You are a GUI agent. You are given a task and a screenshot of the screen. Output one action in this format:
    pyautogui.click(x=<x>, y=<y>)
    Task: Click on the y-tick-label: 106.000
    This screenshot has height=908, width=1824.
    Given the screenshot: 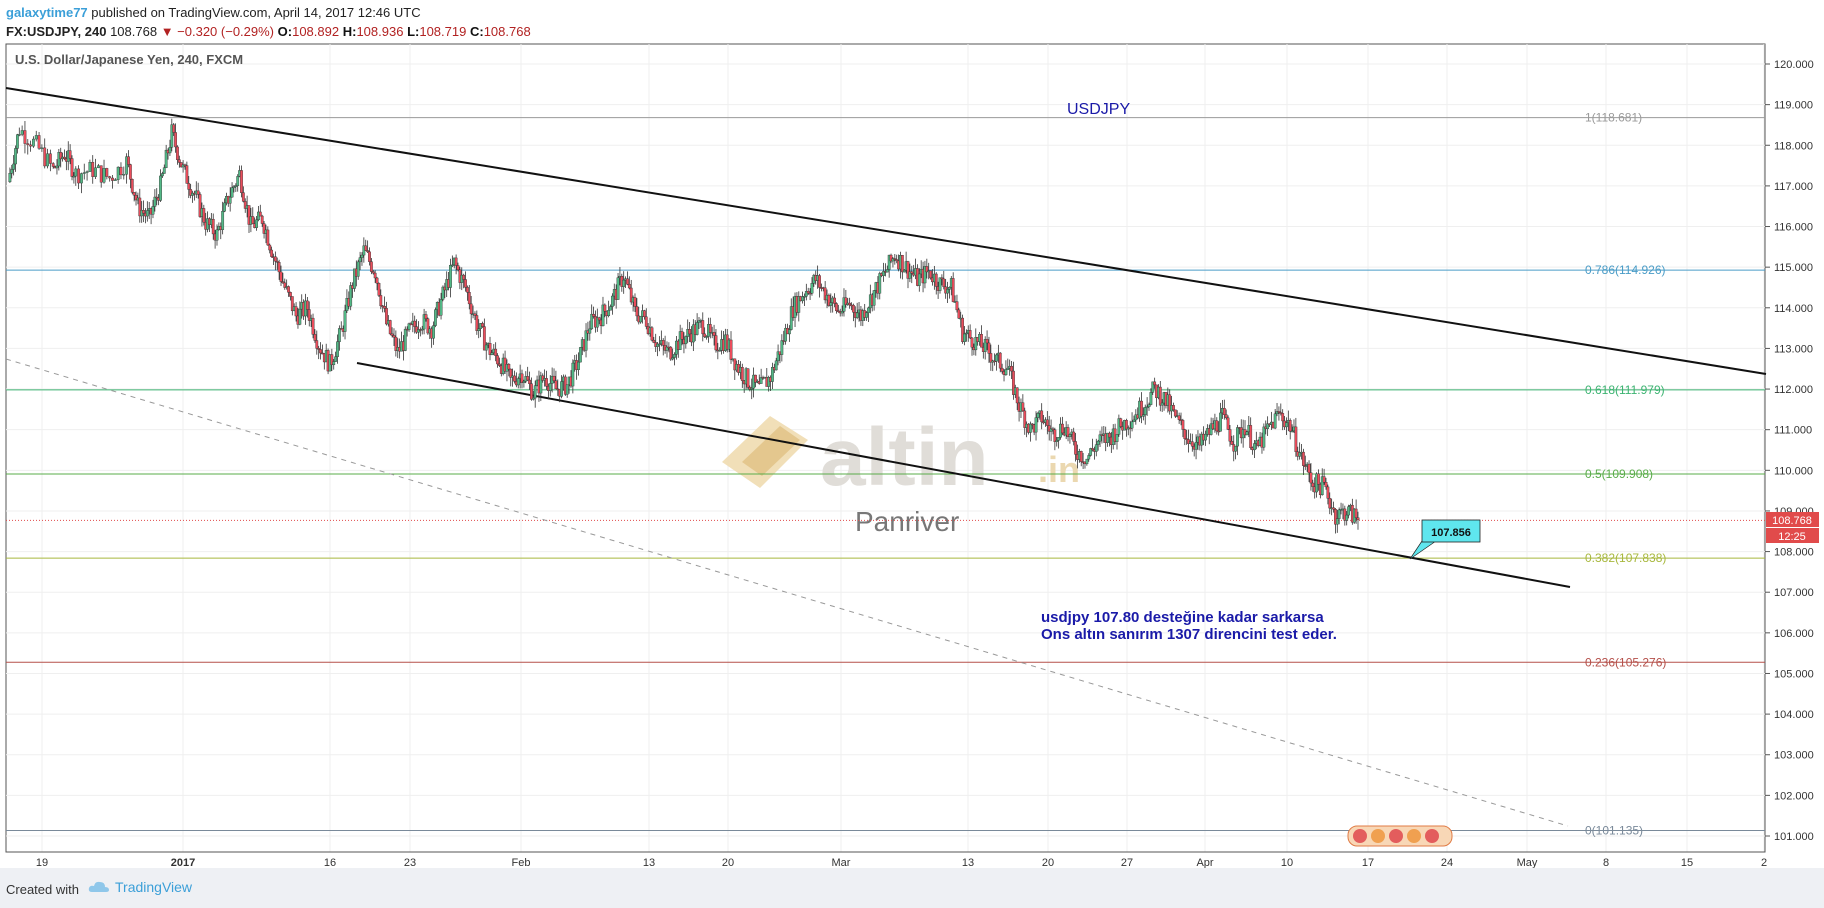 What is the action you would take?
    pyautogui.click(x=1794, y=634)
    